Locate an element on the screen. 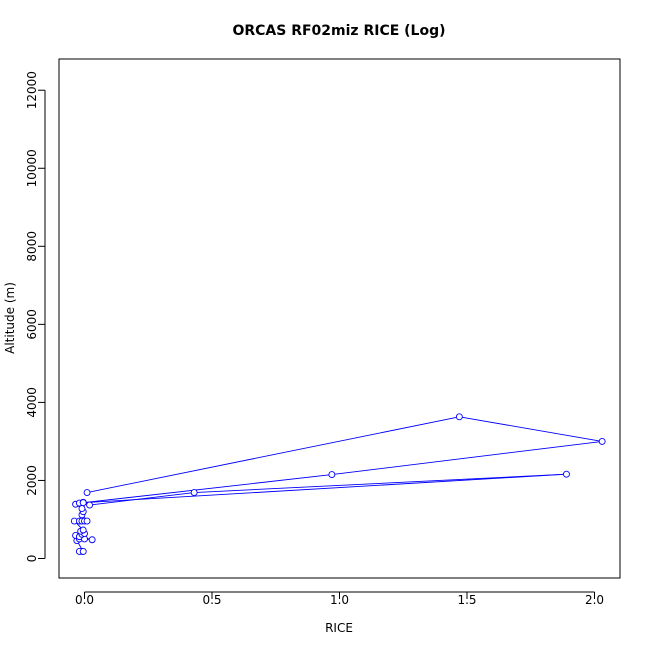 The image size is (650, 655). x-axis-label: RICE is located at coordinates (339, 628).